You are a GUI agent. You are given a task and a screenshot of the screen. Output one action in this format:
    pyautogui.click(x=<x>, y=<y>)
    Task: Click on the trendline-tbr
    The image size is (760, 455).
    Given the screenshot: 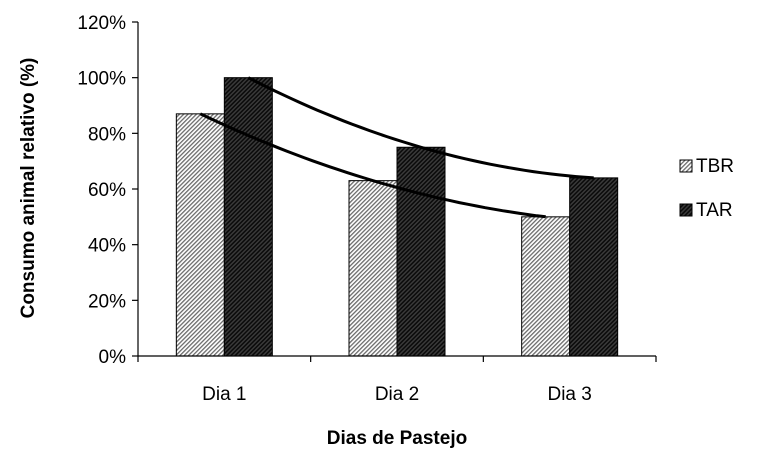 What is the action you would take?
    pyautogui.click(x=372, y=165)
    